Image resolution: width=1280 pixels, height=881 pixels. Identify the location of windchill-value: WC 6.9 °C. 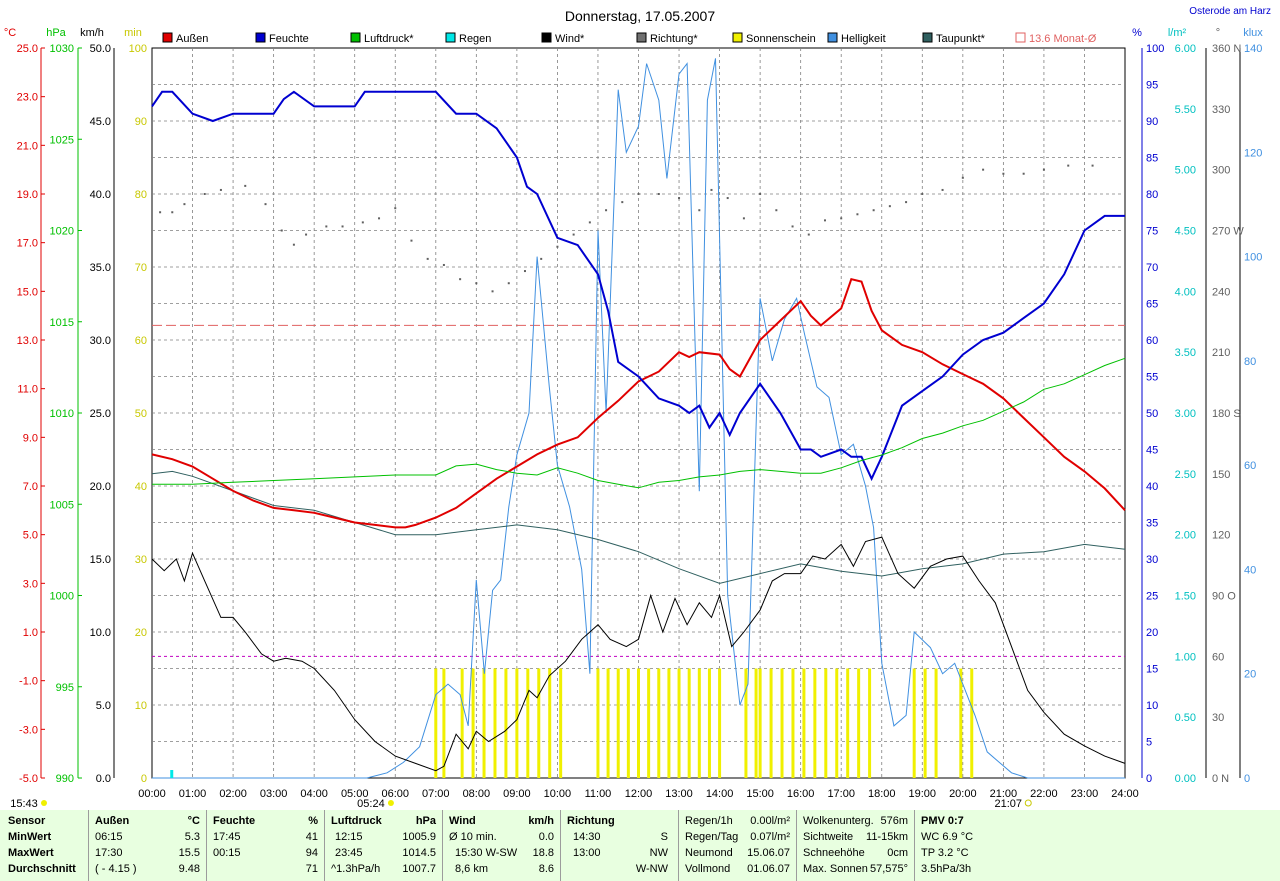
(947, 837).